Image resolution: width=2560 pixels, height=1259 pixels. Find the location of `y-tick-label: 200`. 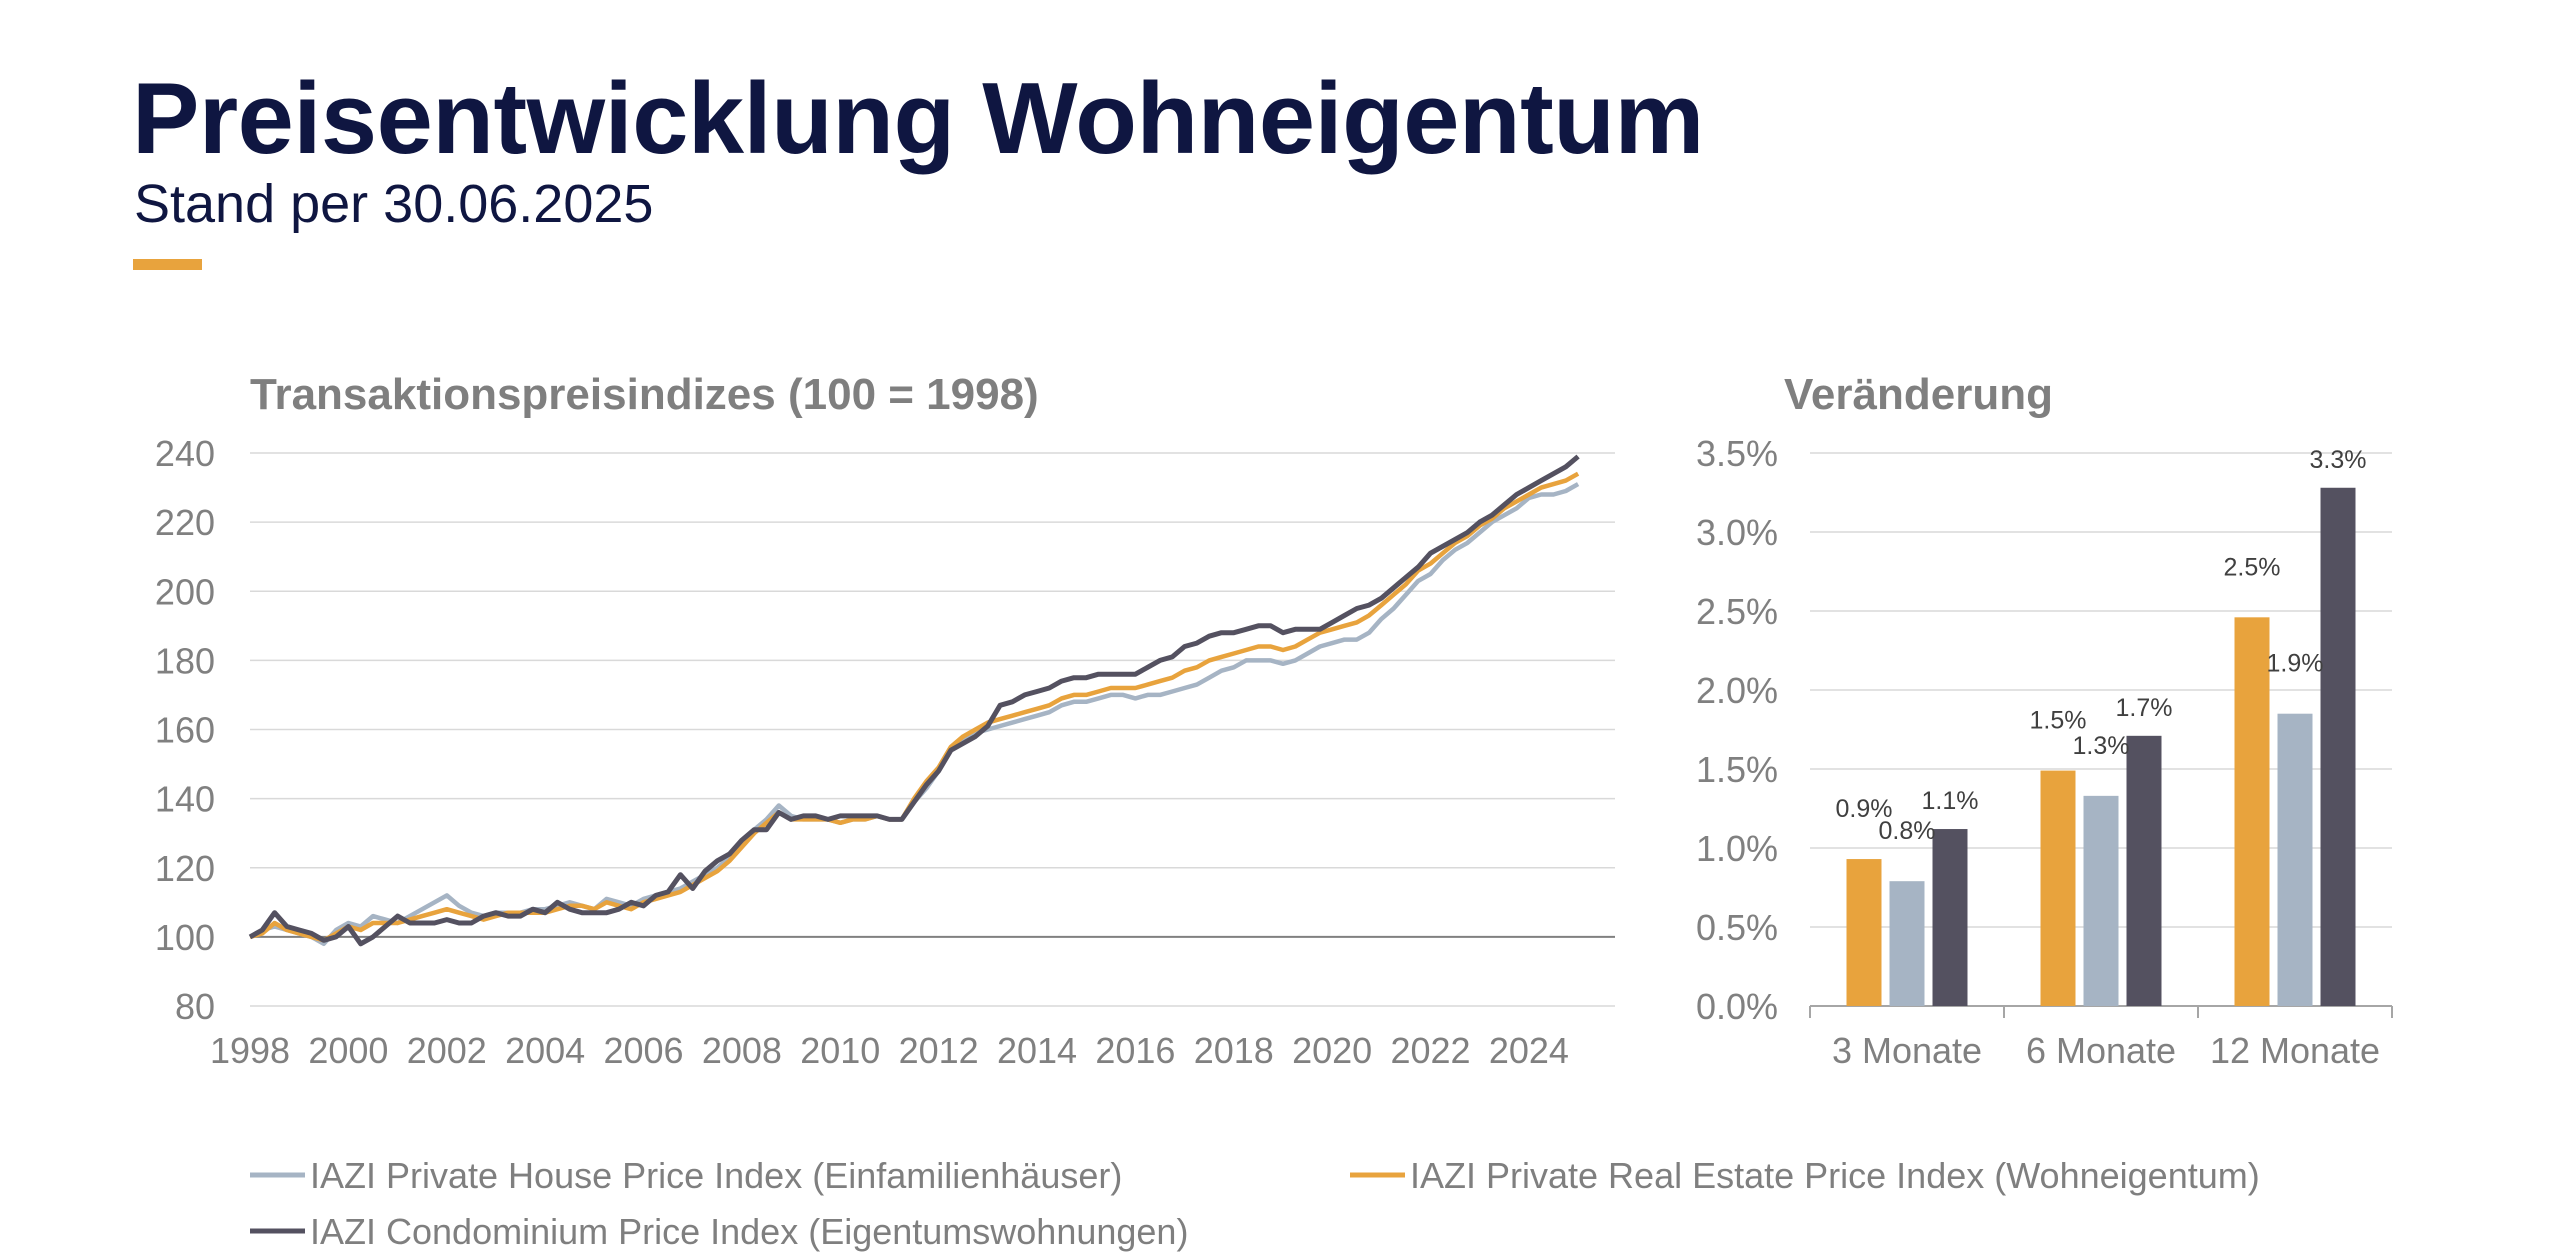

y-tick-label: 200 is located at coordinates (185, 591).